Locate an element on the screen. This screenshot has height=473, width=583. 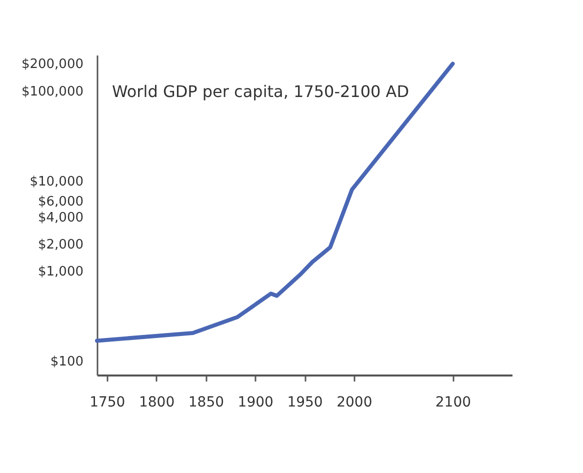
x-tick-label: 1850 is located at coordinates (206, 402).